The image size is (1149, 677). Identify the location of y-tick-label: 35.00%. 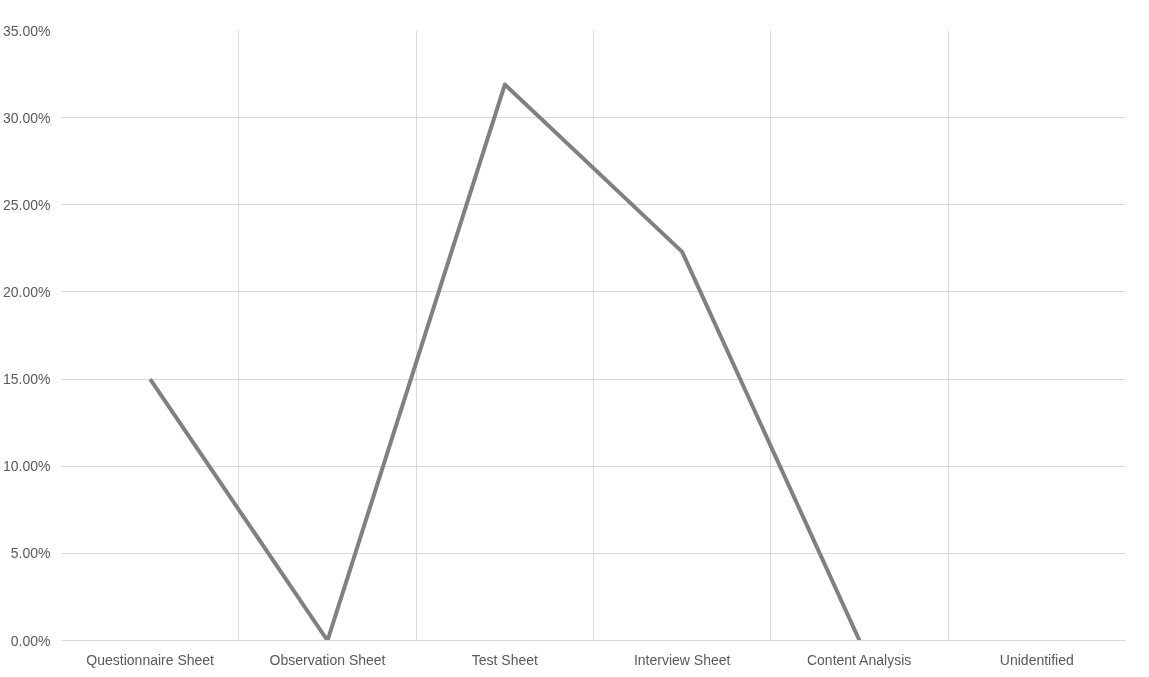
(27, 30).